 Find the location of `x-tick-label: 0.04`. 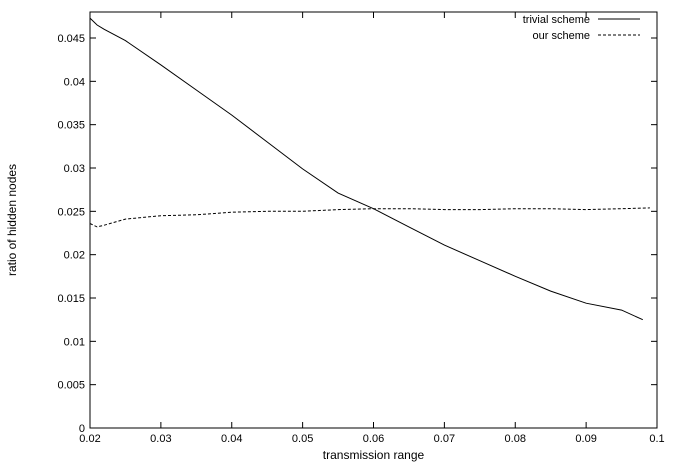

x-tick-label: 0.04 is located at coordinates (231, 439).